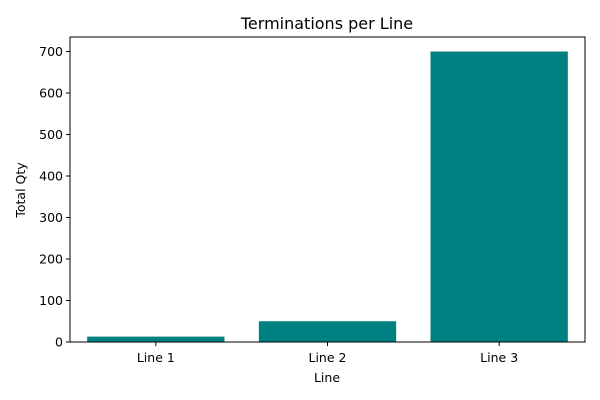 This screenshot has width=600, height=400. What do you see at coordinates (51, 93) in the screenshot?
I see `y-tick-label: 600` at bounding box center [51, 93].